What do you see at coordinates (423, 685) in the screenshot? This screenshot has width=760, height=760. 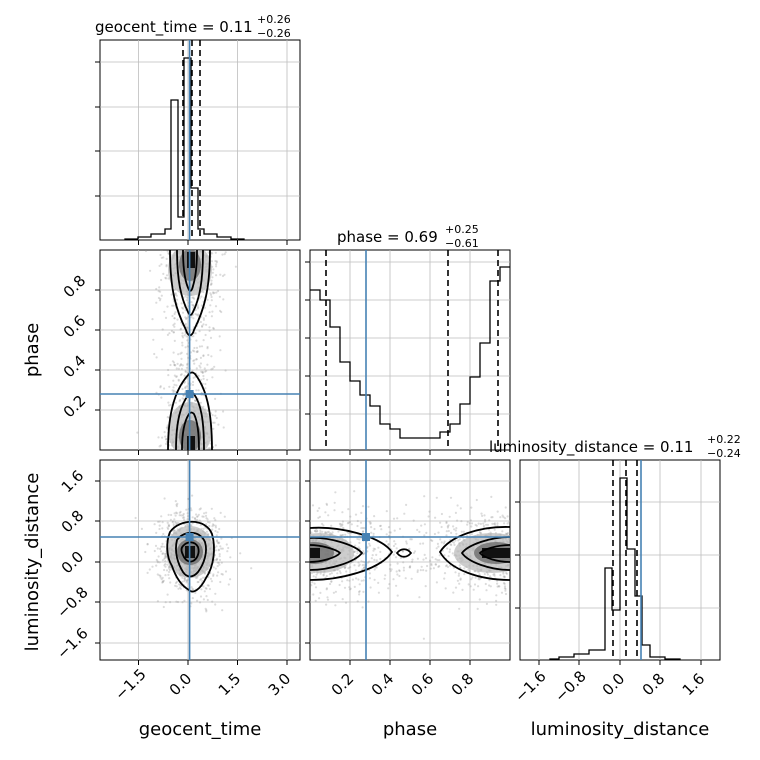 I see `x-tick-label: 0.6` at bounding box center [423, 685].